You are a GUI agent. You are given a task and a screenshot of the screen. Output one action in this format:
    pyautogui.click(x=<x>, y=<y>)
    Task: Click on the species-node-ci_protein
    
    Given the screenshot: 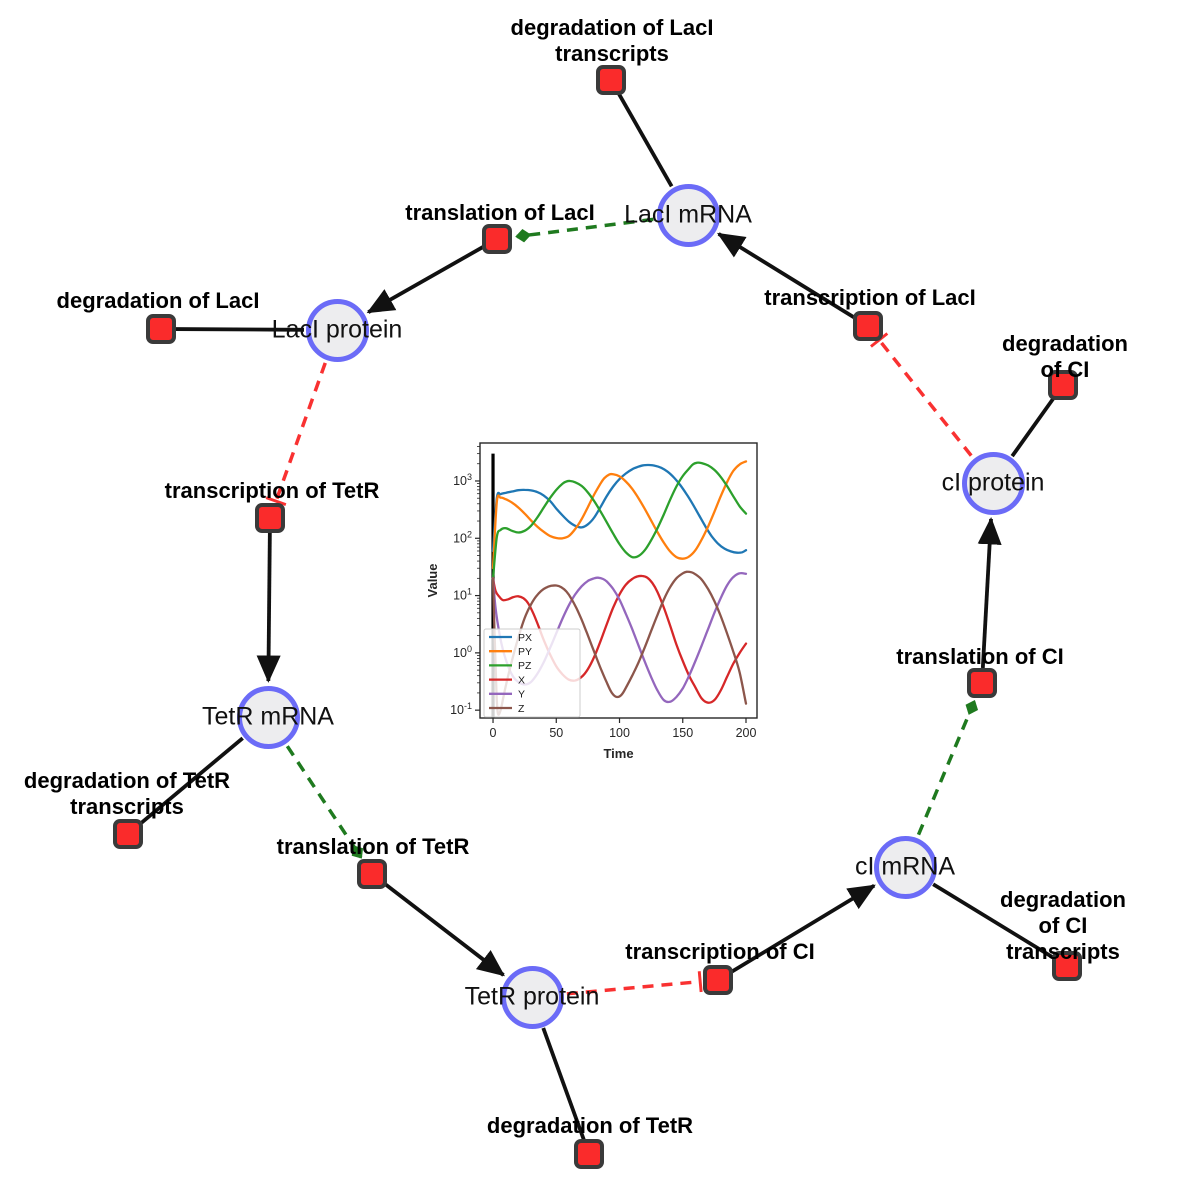 What is the action you would take?
    pyautogui.click(x=993, y=483)
    